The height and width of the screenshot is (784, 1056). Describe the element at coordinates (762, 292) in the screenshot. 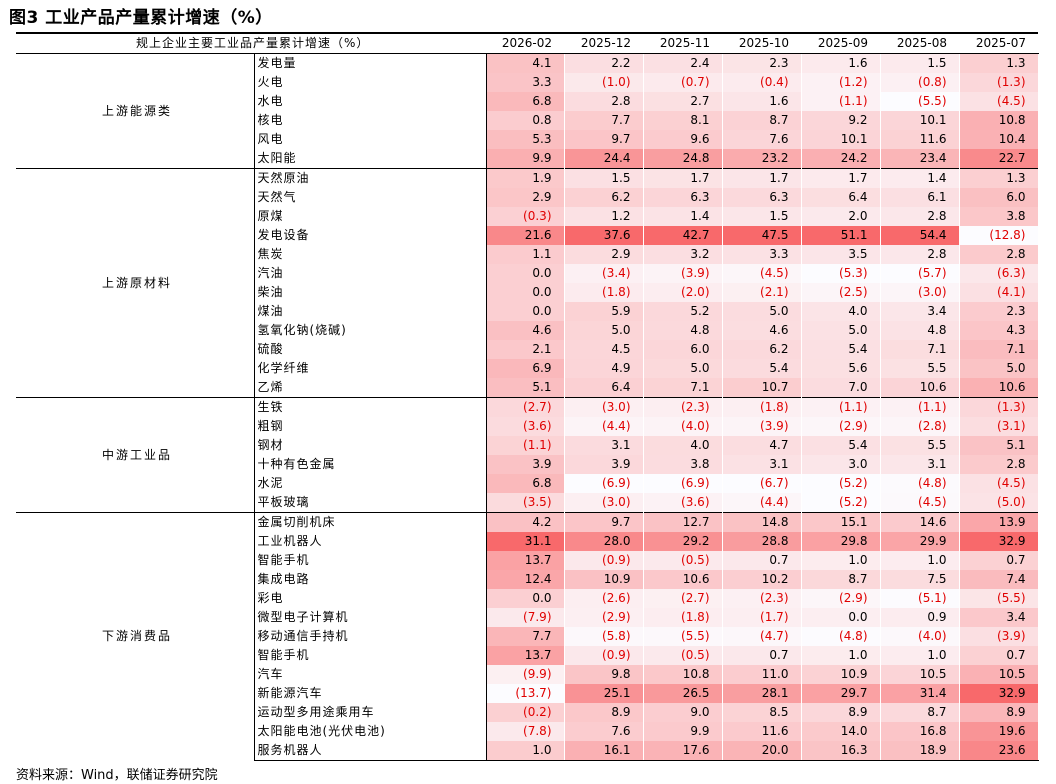

I see `value-cell: (2.1)` at that location.